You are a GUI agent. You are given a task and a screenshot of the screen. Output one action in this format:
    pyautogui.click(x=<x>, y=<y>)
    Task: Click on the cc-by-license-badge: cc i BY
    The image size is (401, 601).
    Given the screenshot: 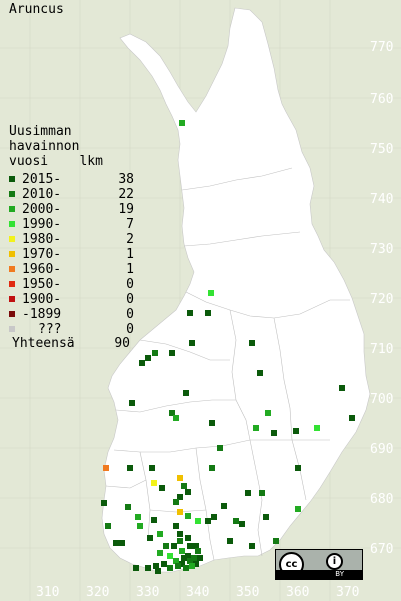 What is the action you would take?
    pyautogui.click(x=319, y=564)
    